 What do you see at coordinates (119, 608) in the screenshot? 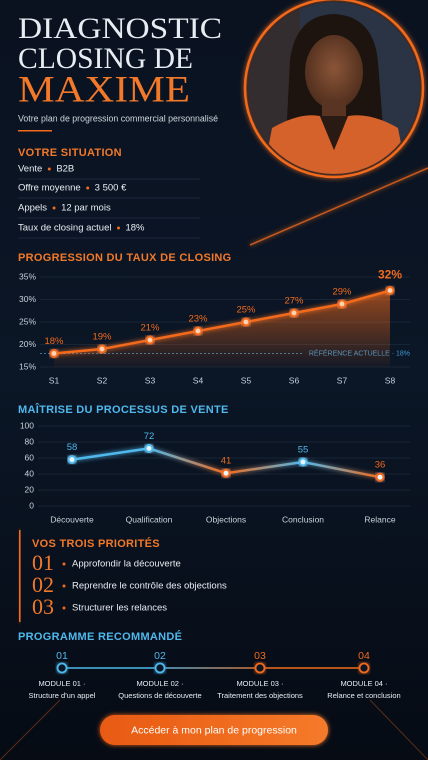
I see `priority-text: Structurer les relances` at bounding box center [119, 608].